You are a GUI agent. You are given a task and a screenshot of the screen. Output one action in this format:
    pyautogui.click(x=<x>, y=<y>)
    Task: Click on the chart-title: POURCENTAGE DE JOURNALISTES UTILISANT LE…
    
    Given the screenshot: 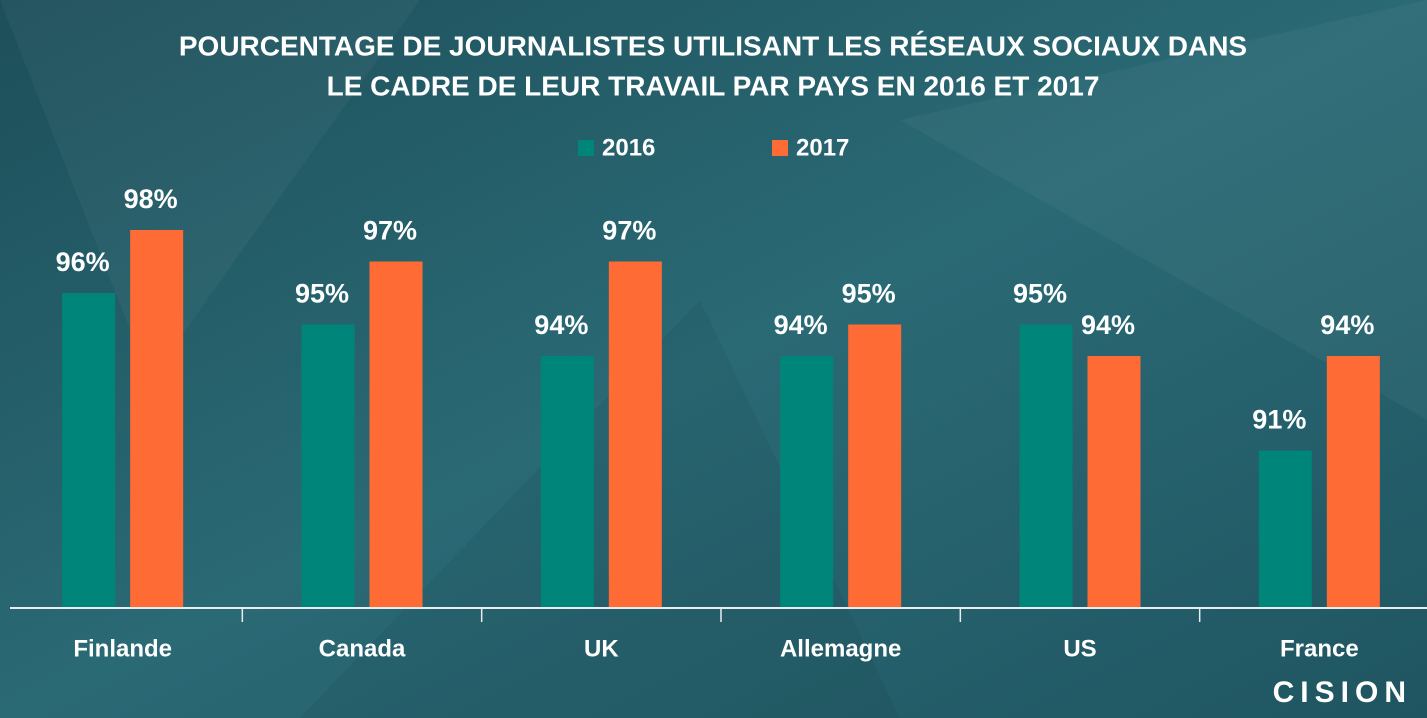 What is the action you would take?
    pyautogui.click(x=713, y=45)
    